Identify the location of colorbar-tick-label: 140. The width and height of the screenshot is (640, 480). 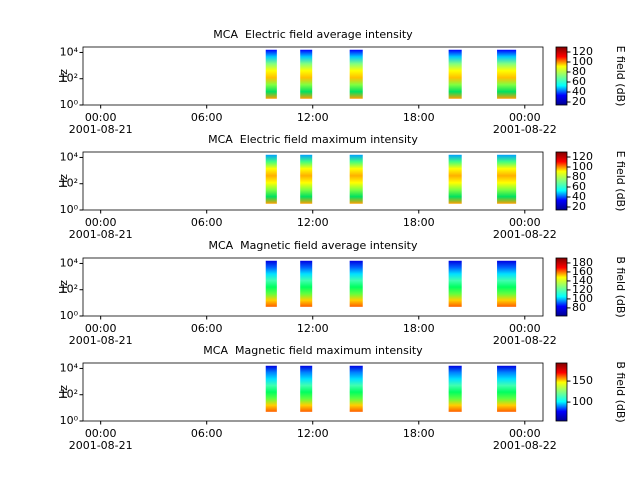
(582, 280).